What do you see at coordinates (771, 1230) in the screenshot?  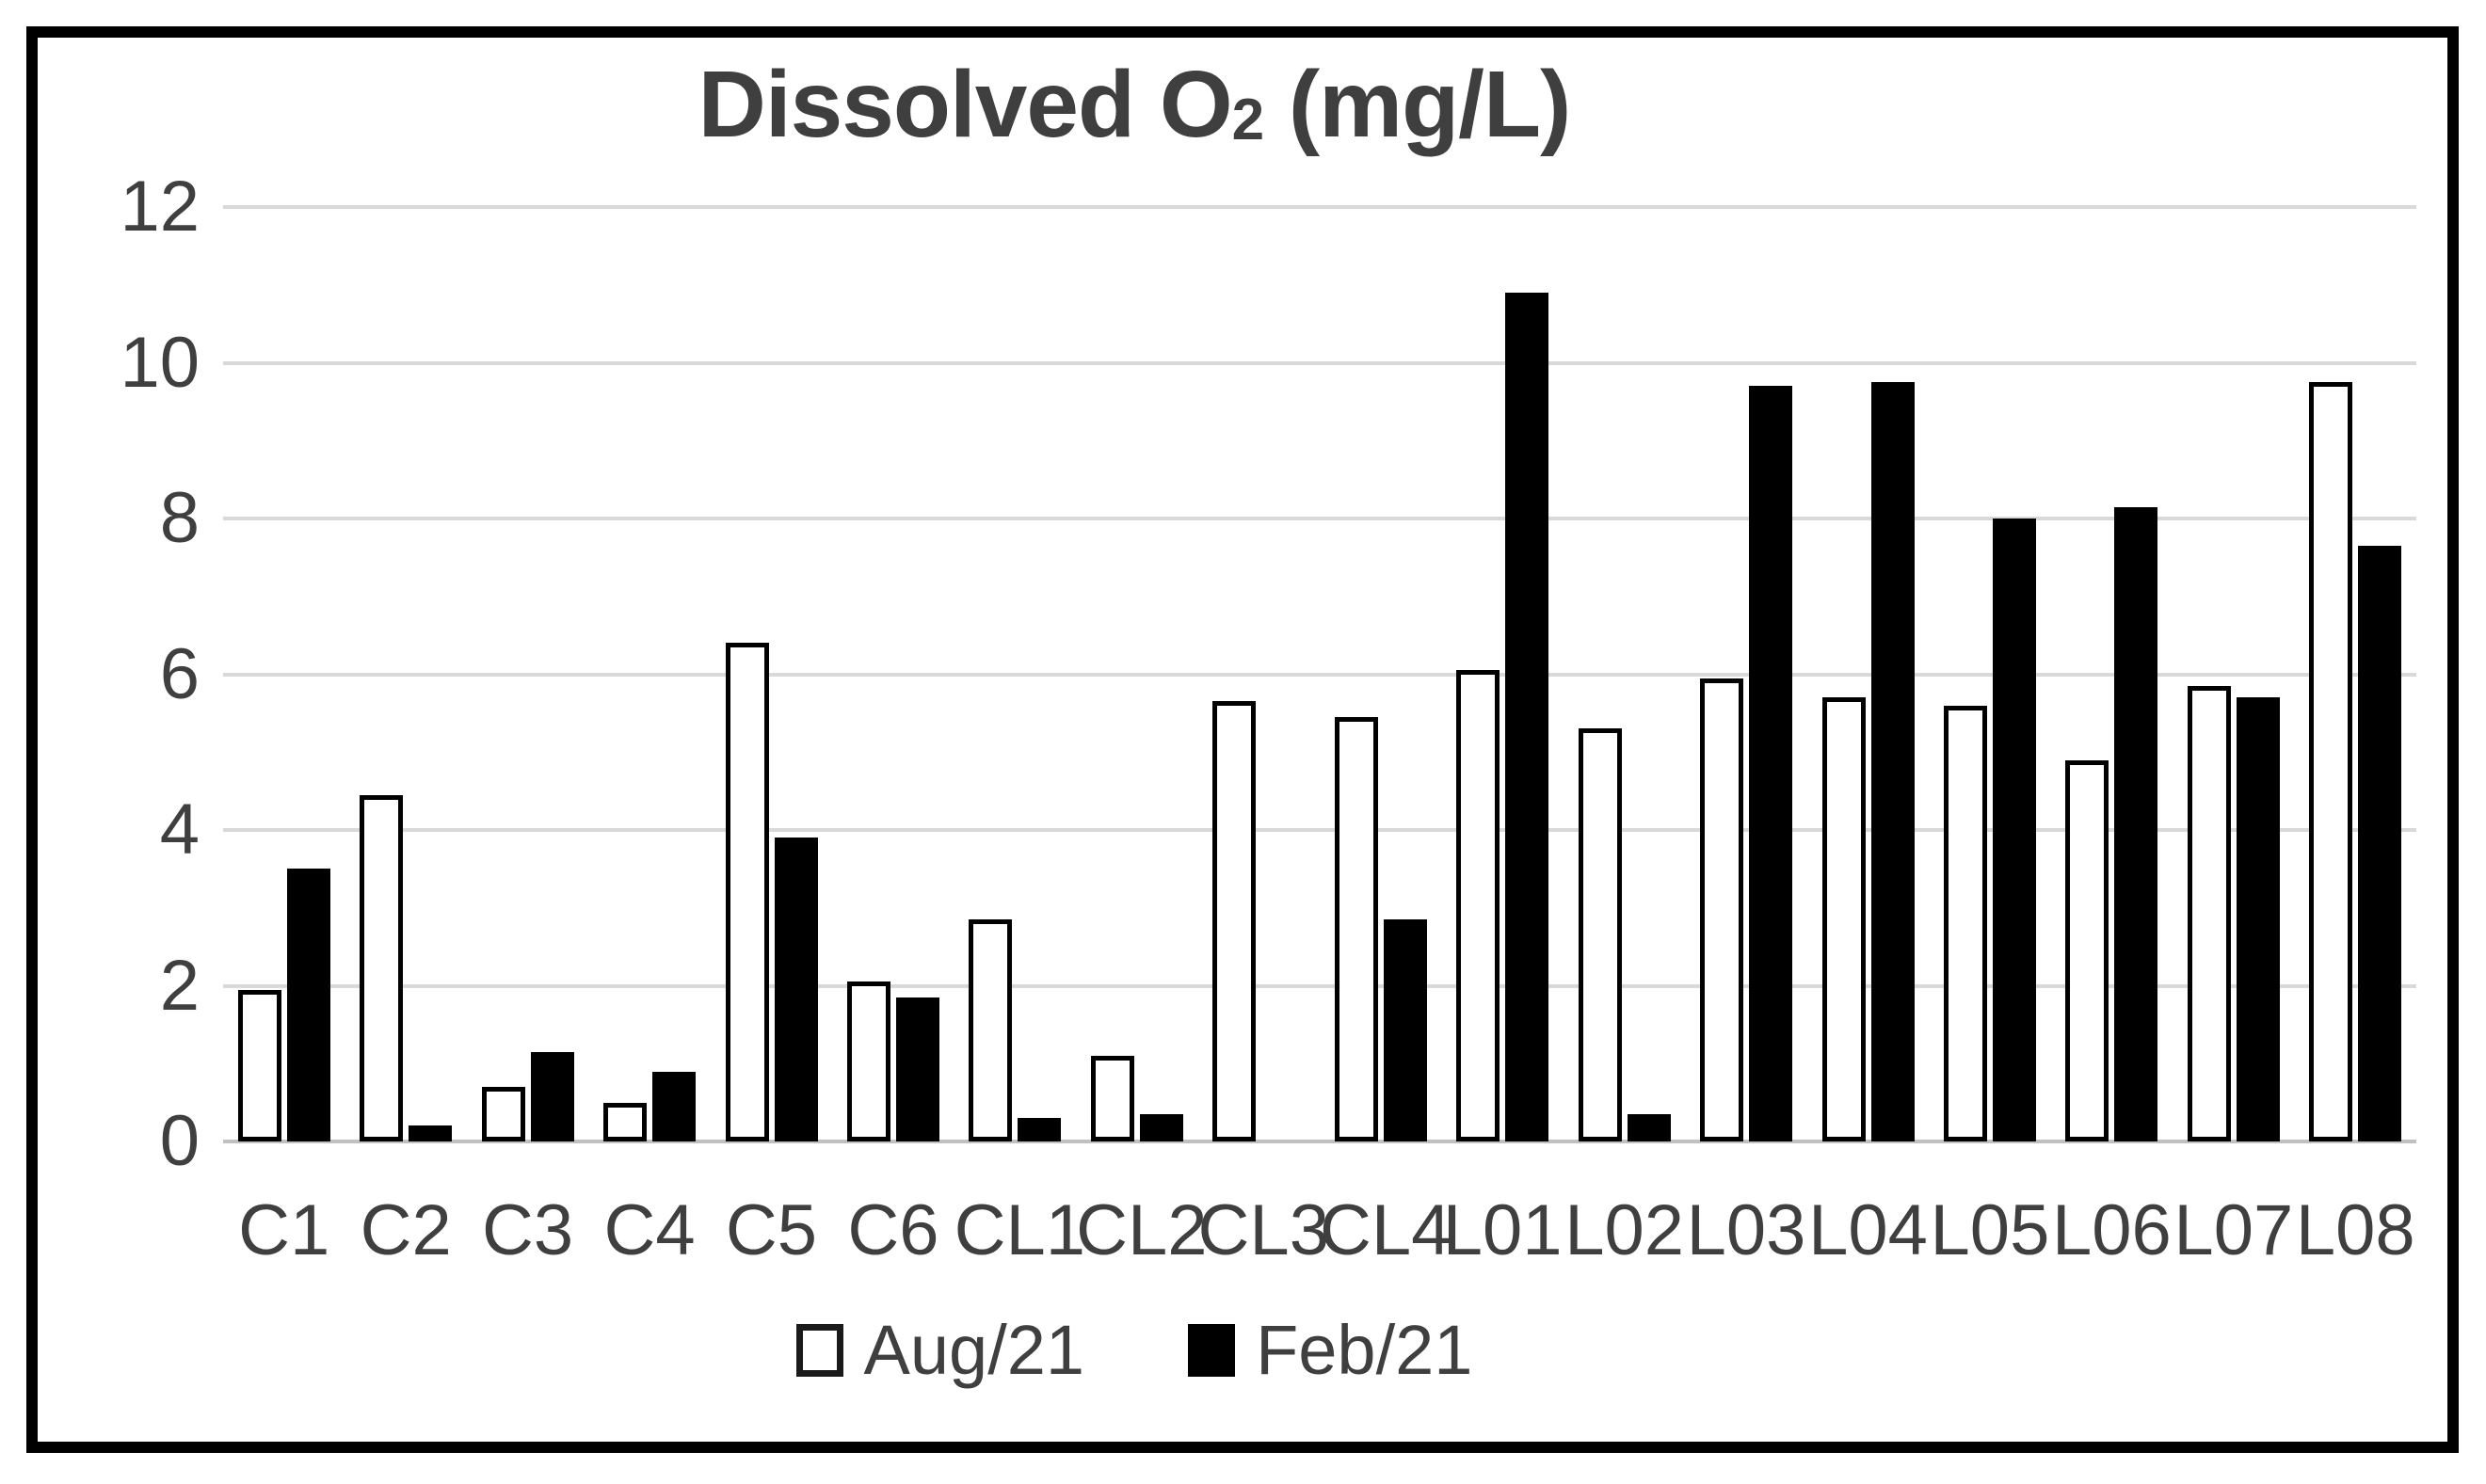 I see `x-tick-label-c5: C5` at bounding box center [771, 1230].